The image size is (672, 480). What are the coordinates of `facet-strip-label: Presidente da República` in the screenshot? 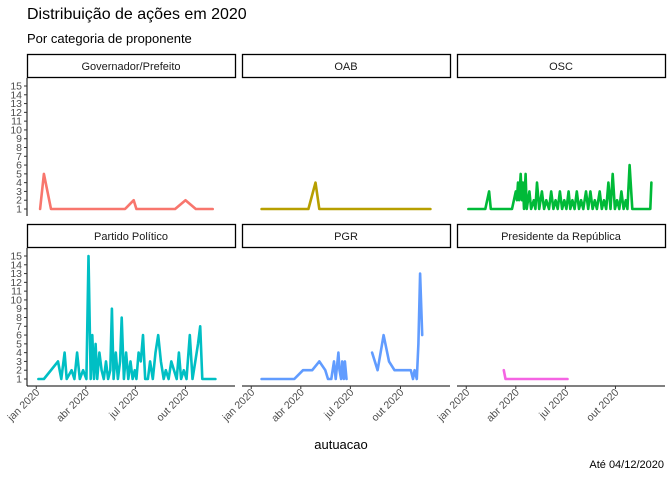 It's located at (561, 237).